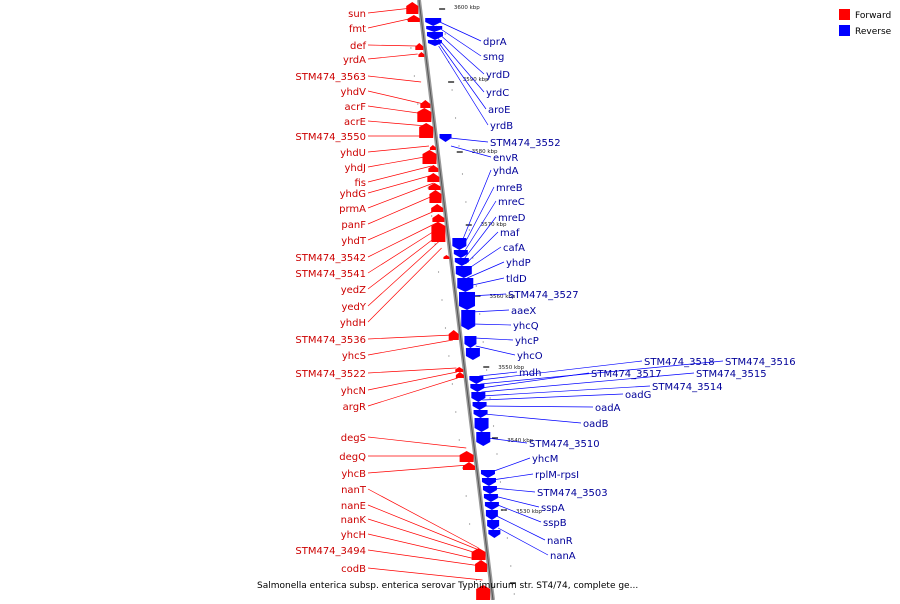 This screenshot has height=604, width=900. Describe the element at coordinates (564, 444) in the screenshot. I see `reverse-gene-label-stm474-3510: STM474_3510` at that location.